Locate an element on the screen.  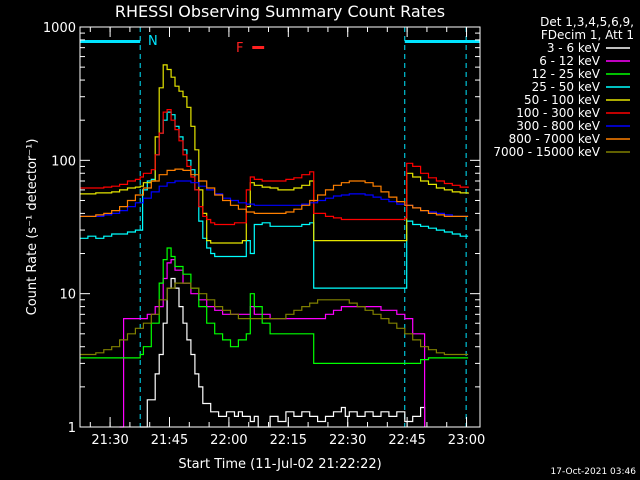
x-tick-label-4: 22:30 is located at coordinates (347, 440).